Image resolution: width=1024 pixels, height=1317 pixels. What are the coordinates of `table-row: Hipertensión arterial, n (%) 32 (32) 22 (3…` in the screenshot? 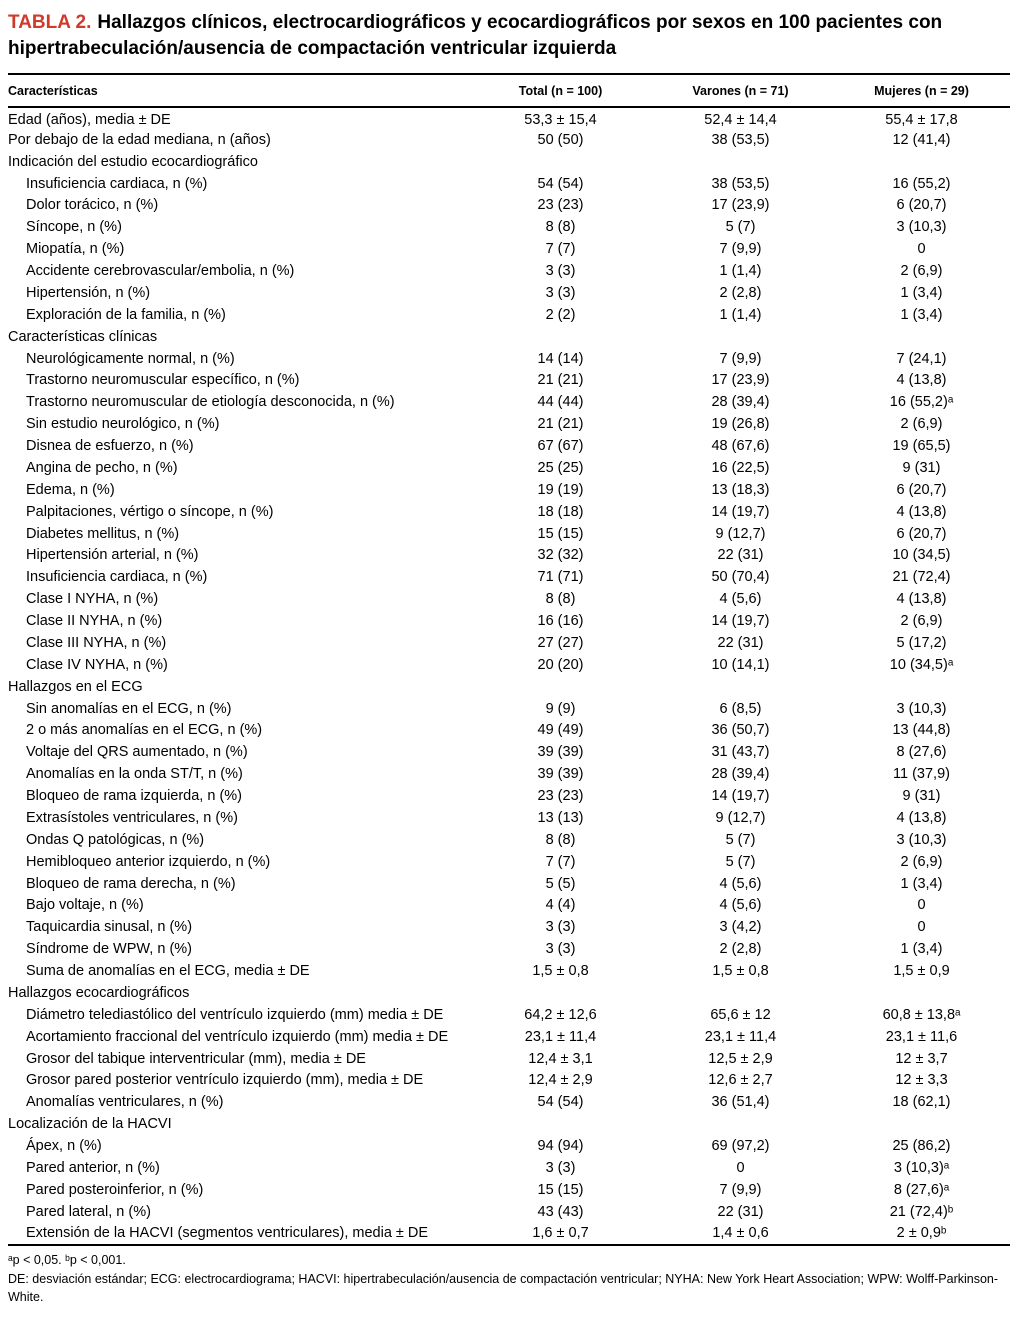 It's located at (509, 556).